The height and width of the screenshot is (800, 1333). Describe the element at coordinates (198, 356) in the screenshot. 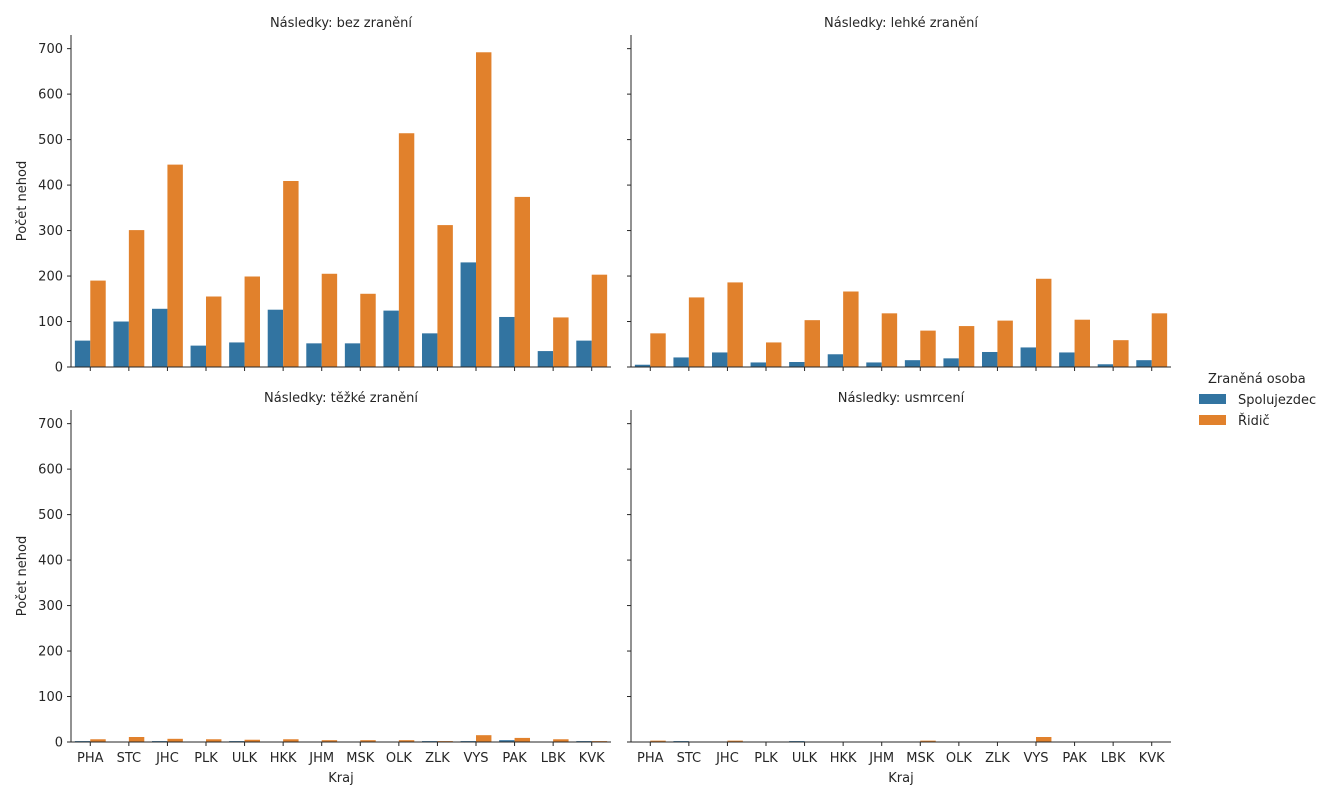

I see `bar-spolujezdec-plk` at that location.